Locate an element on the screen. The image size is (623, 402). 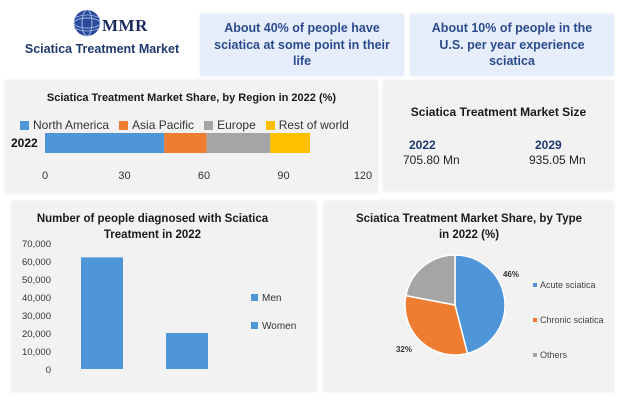
legend-item-asia-pacific: Asia Pacific is located at coordinates (156, 125).